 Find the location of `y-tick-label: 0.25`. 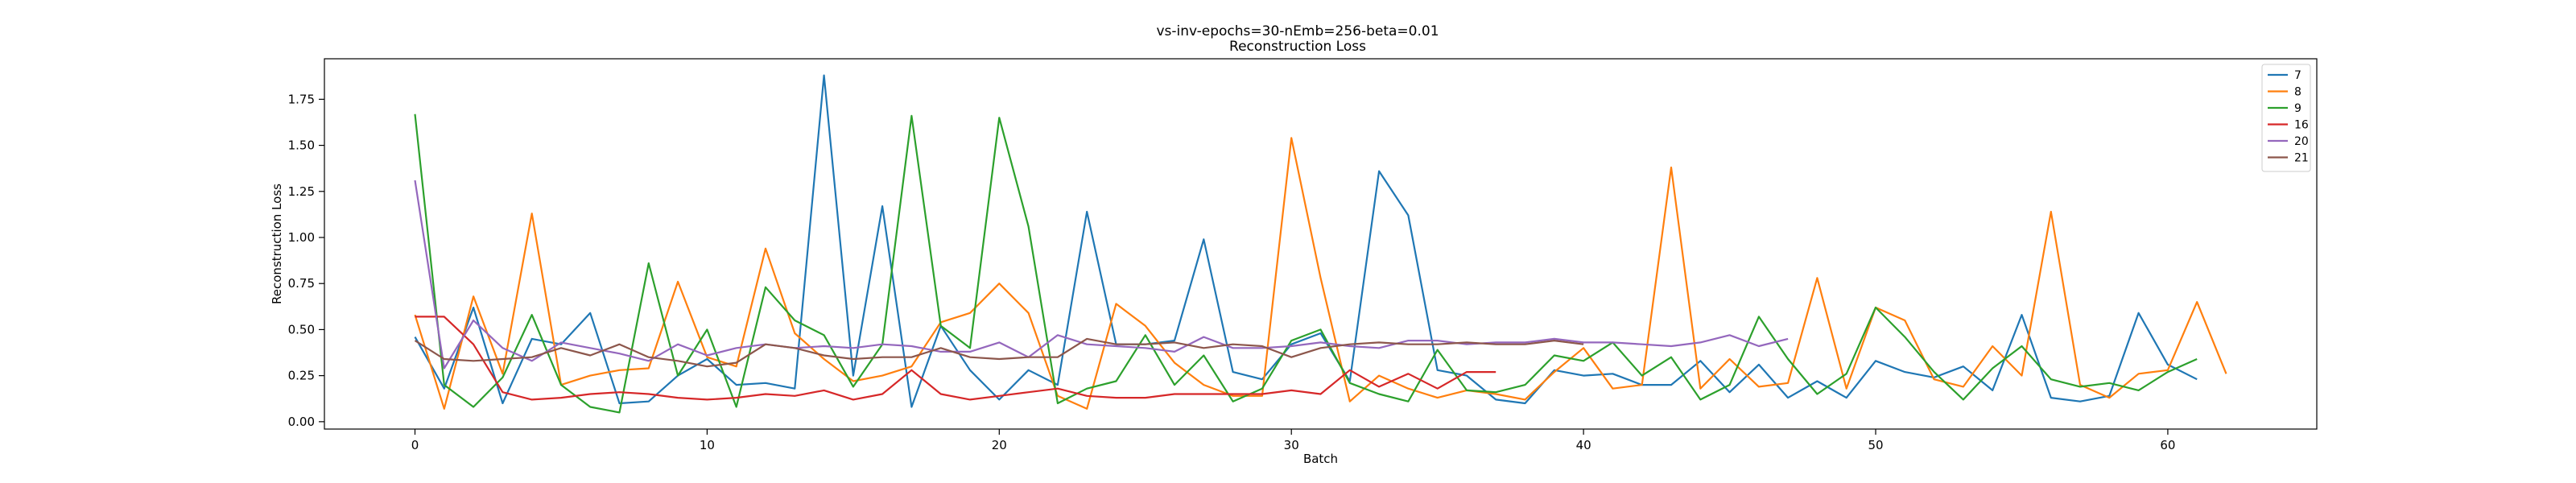

y-tick-label: 0.25 is located at coordinates (301, 376).